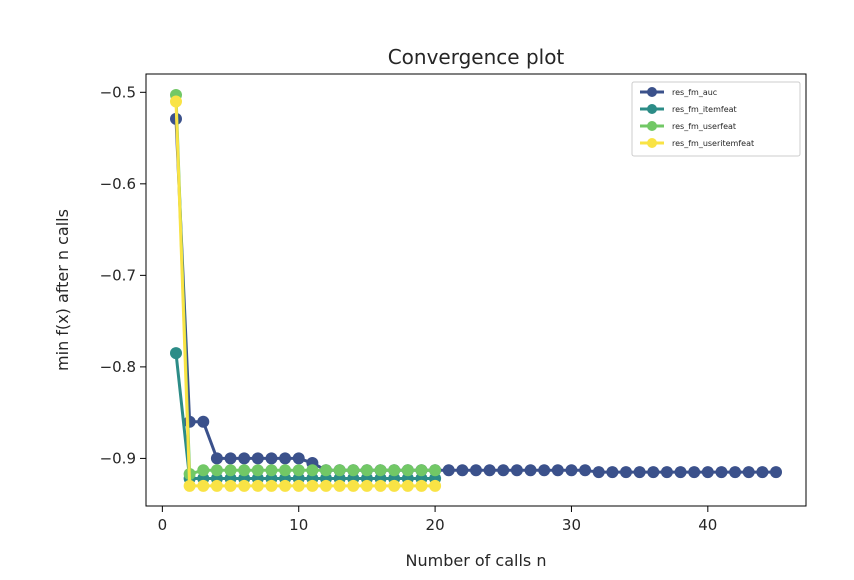  Describe the element at coordinates (571, 525) in the screenshot. I see `x-tick-label: 30` at that location.